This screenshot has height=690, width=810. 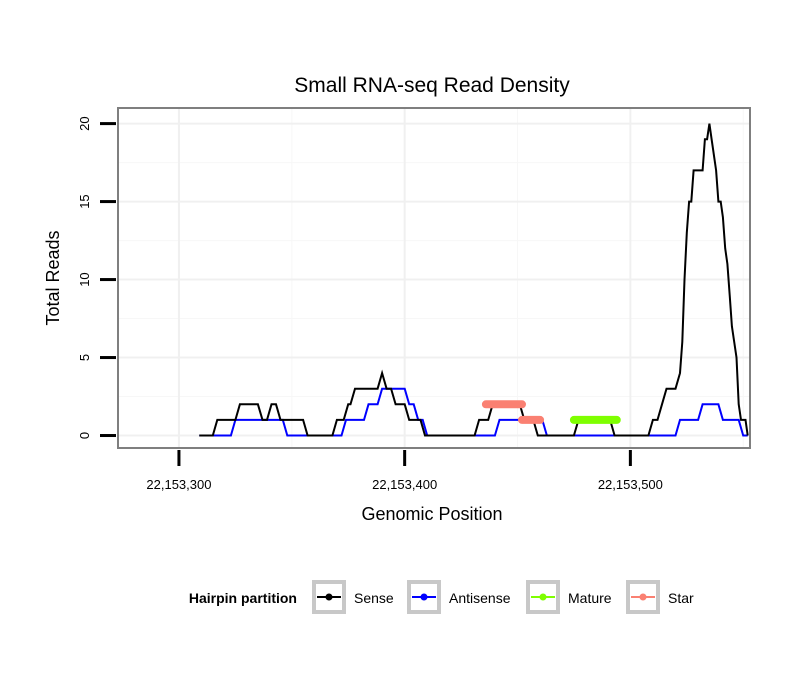 I want to click on y-tick-label: 20, so click(x=84, y=123).